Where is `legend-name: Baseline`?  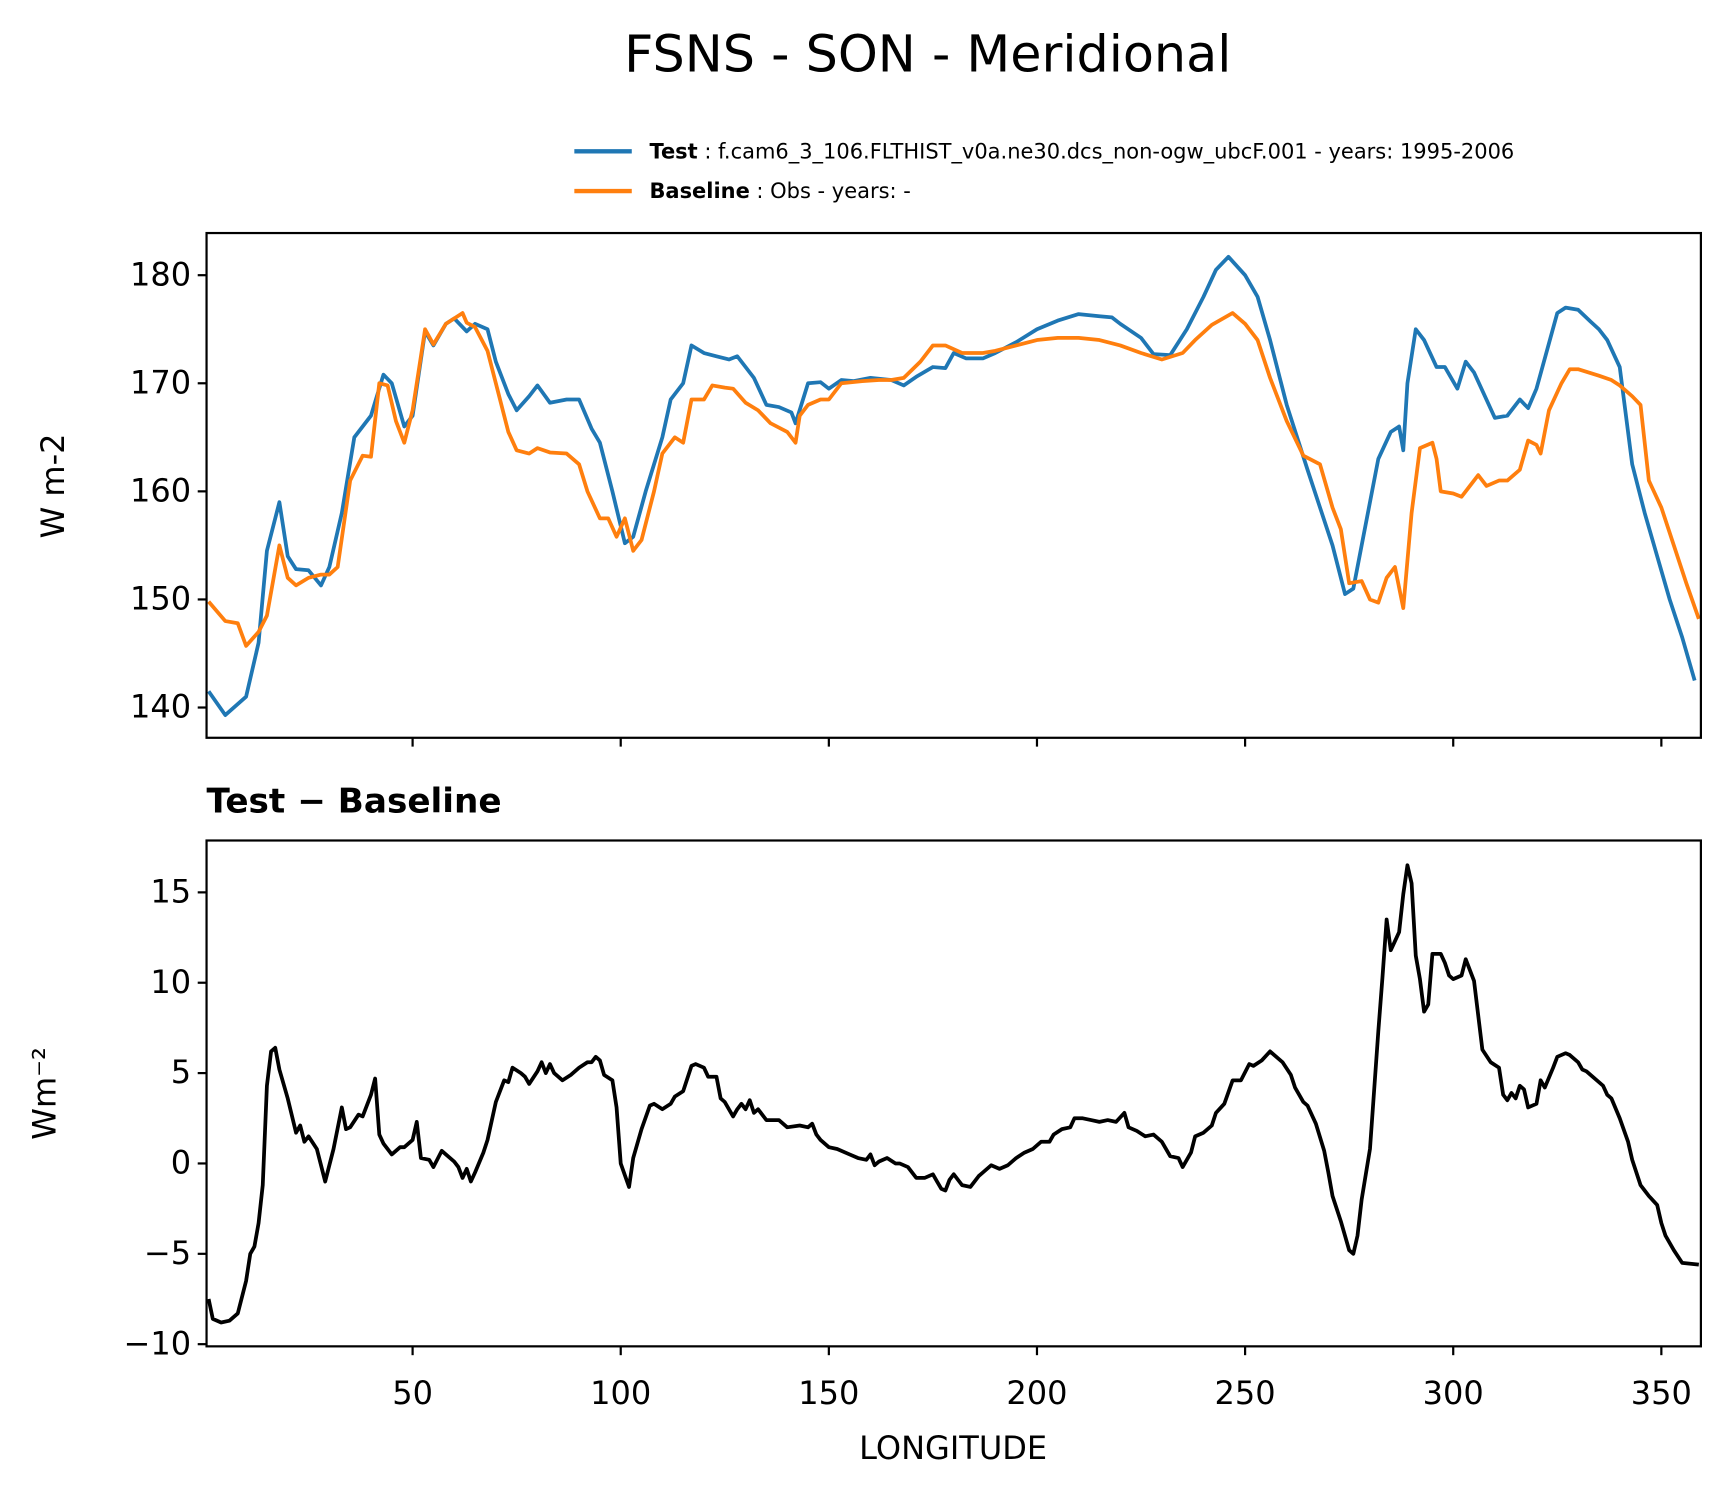
legend-name: Baseline is located at coordinates (699, 191).